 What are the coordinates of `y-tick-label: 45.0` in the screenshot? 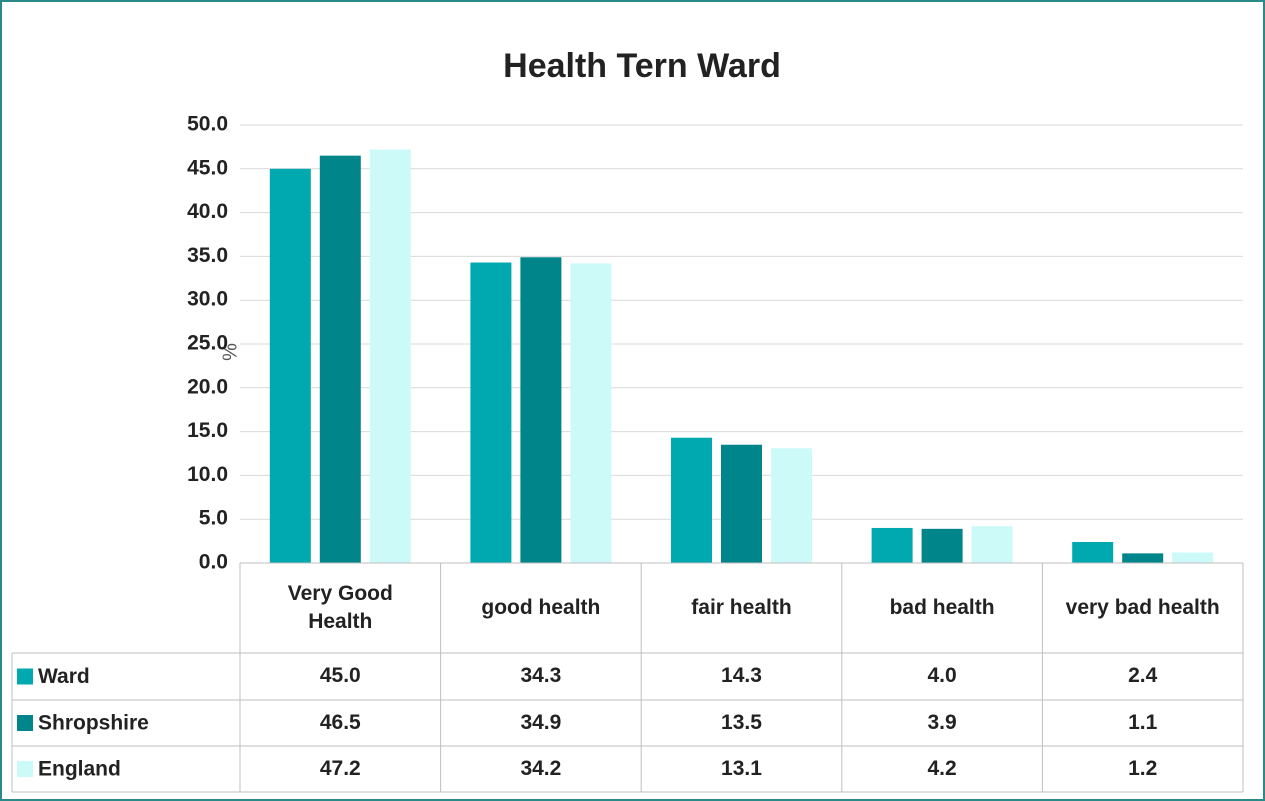 It's located at (207, 167).